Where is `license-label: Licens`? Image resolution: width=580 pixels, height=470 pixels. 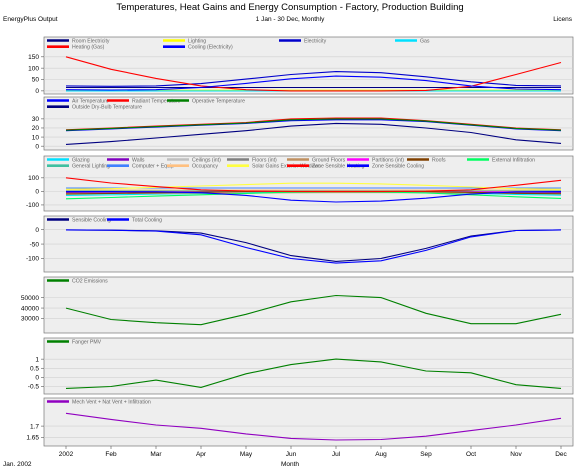
license-label: Licens is located at coordinates (562, 19).